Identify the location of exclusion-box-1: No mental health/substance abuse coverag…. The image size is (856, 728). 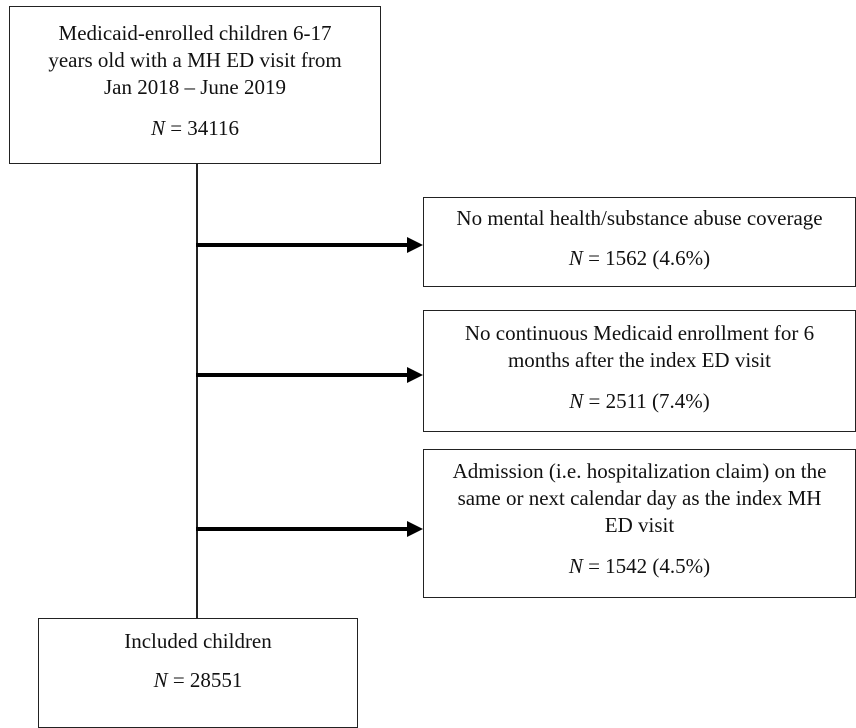
(639, 242).